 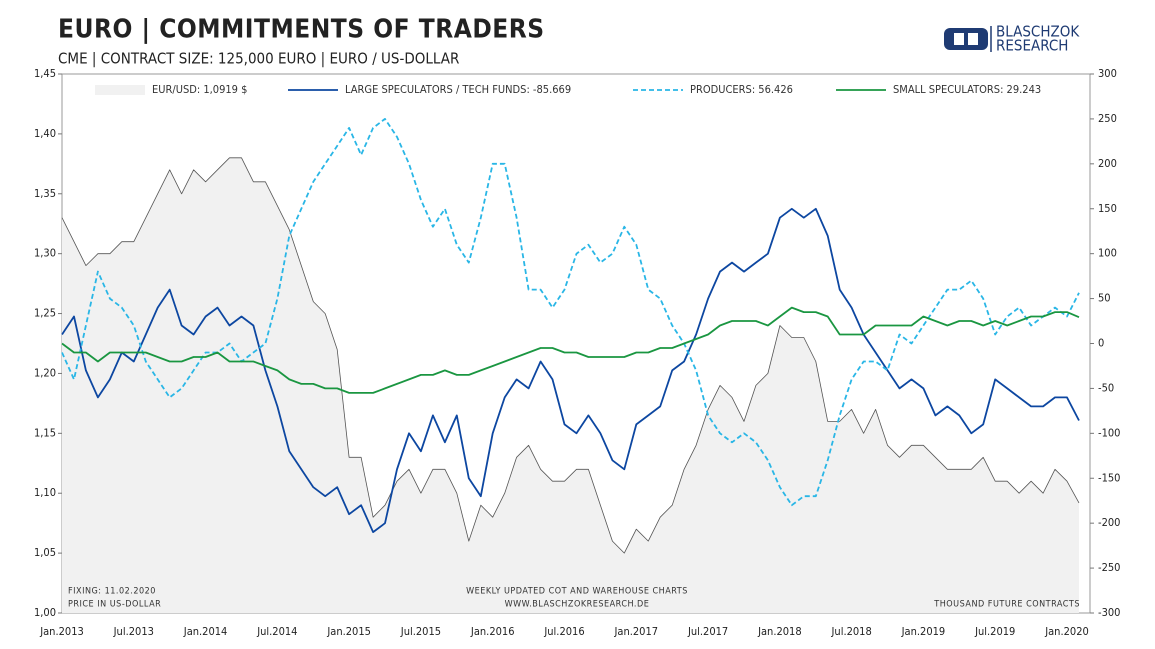 What do you see at coordinates (923, 631) in the screenshot?
I see `x-tick-label: Jan.2019` at bounding box center [923, 631].